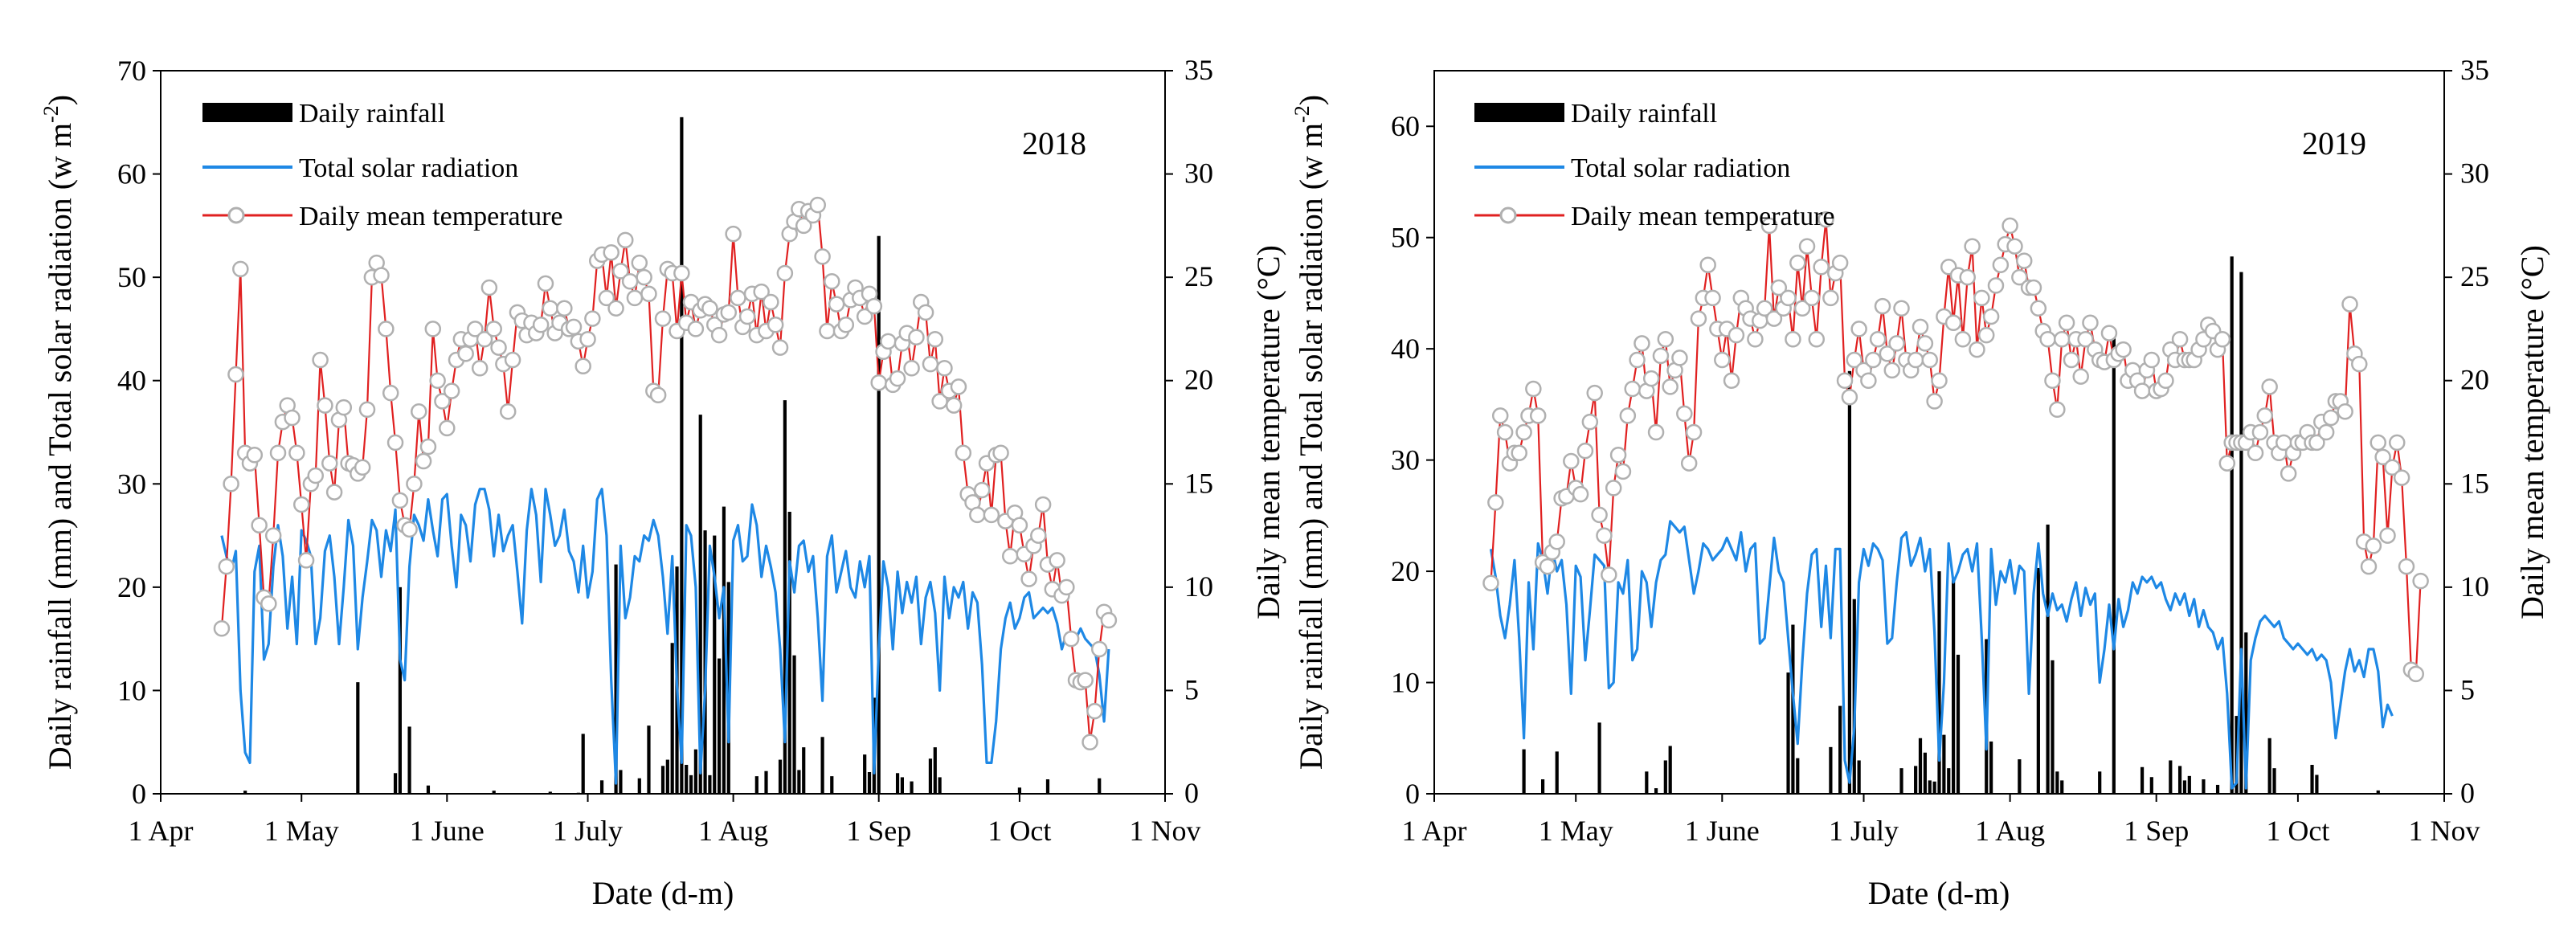 The image size is (2576, 940). I want to click on right-axis-ticks: 0 5 10 15 20 25 30 35, so click(2466, 431).